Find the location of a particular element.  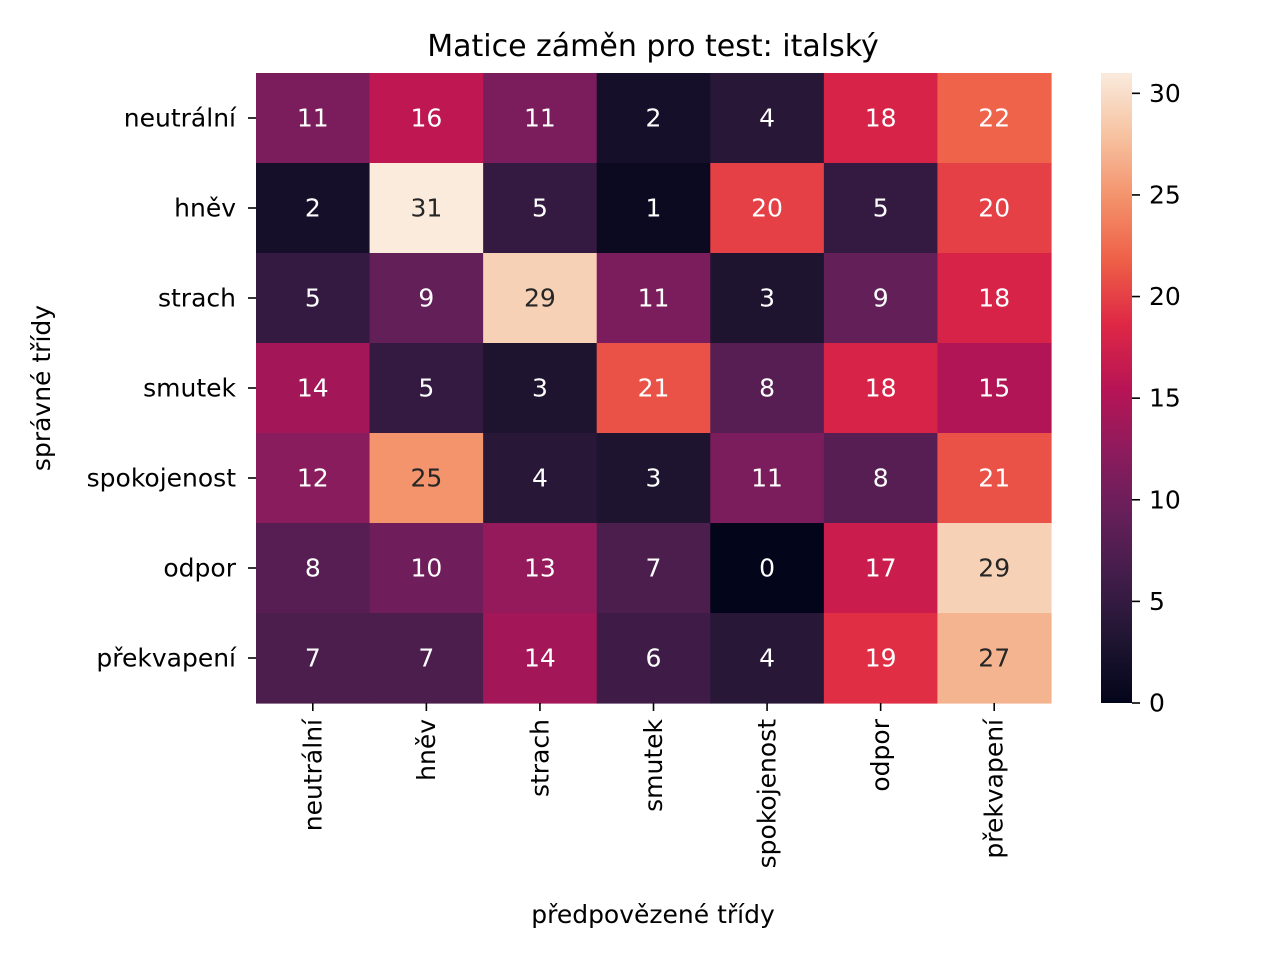

cell-value-label: 19 is located at coordinates (881, 658).